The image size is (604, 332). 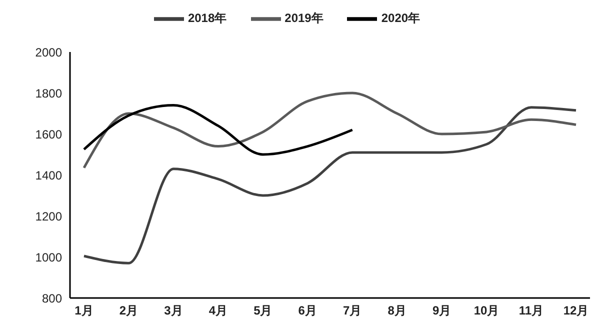 What do you see at coordinates (218, 130) in the screenshot?
I see `line-series` at bounding box center [218, 130].